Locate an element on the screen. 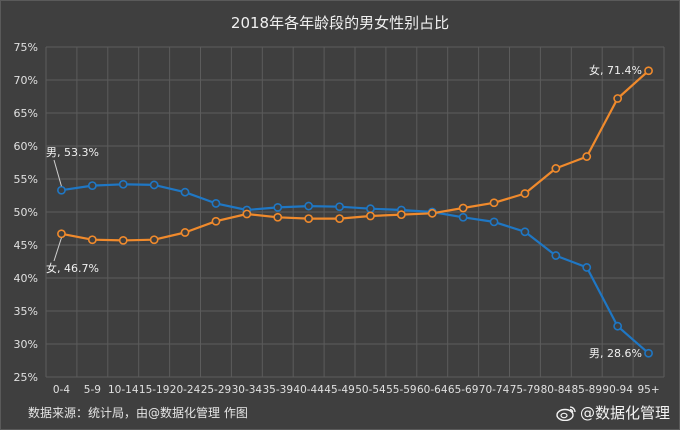 The image size is (680, 430). y-tick-label: 70% is located at coordinates (26, 80).